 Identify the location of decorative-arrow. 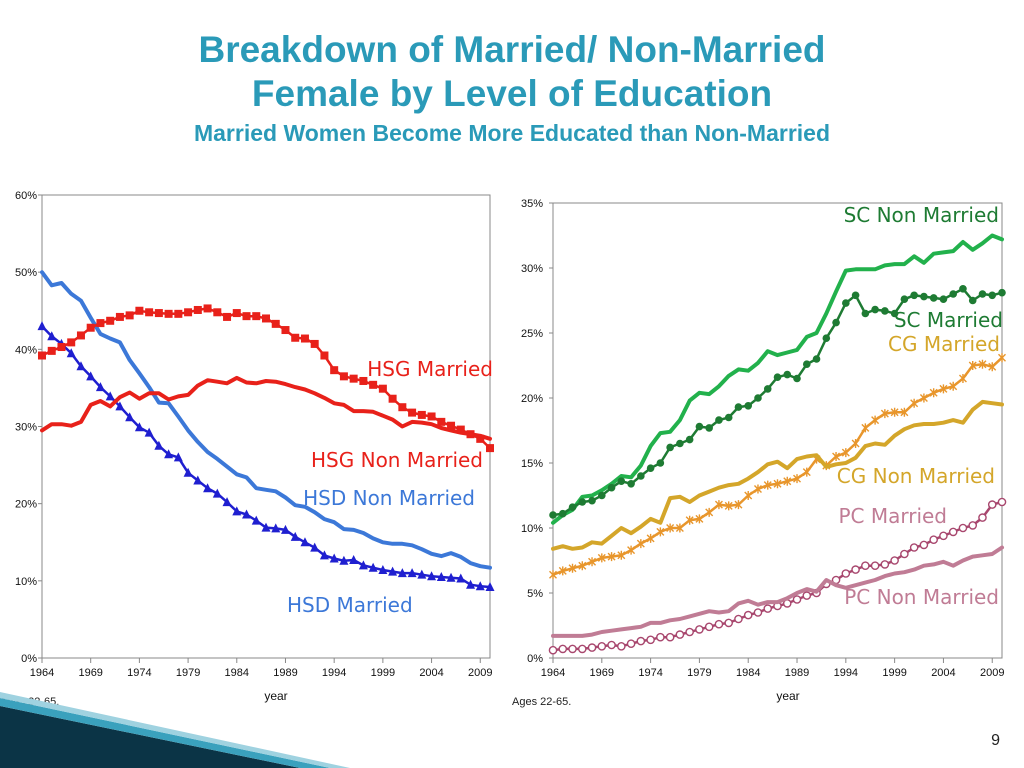
(175, 730).